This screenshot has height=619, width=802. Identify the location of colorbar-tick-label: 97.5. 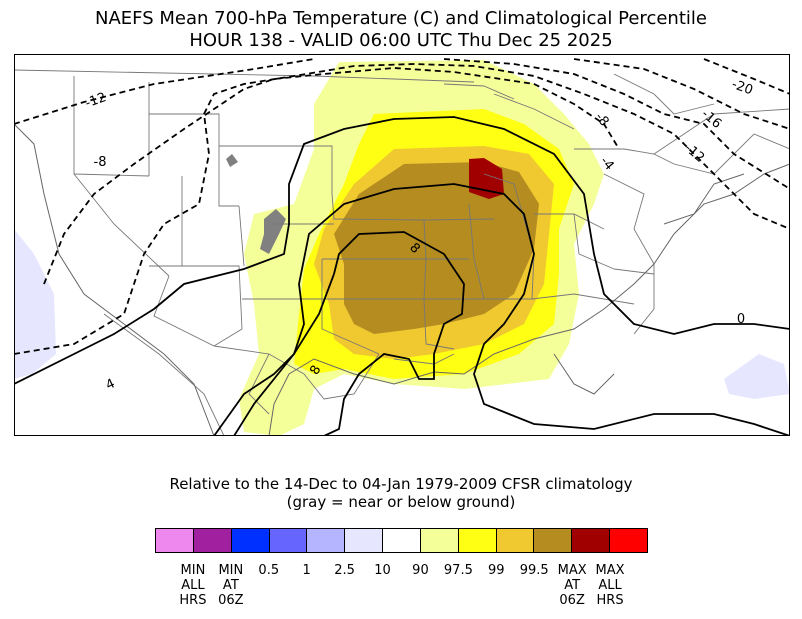
(458, 570).